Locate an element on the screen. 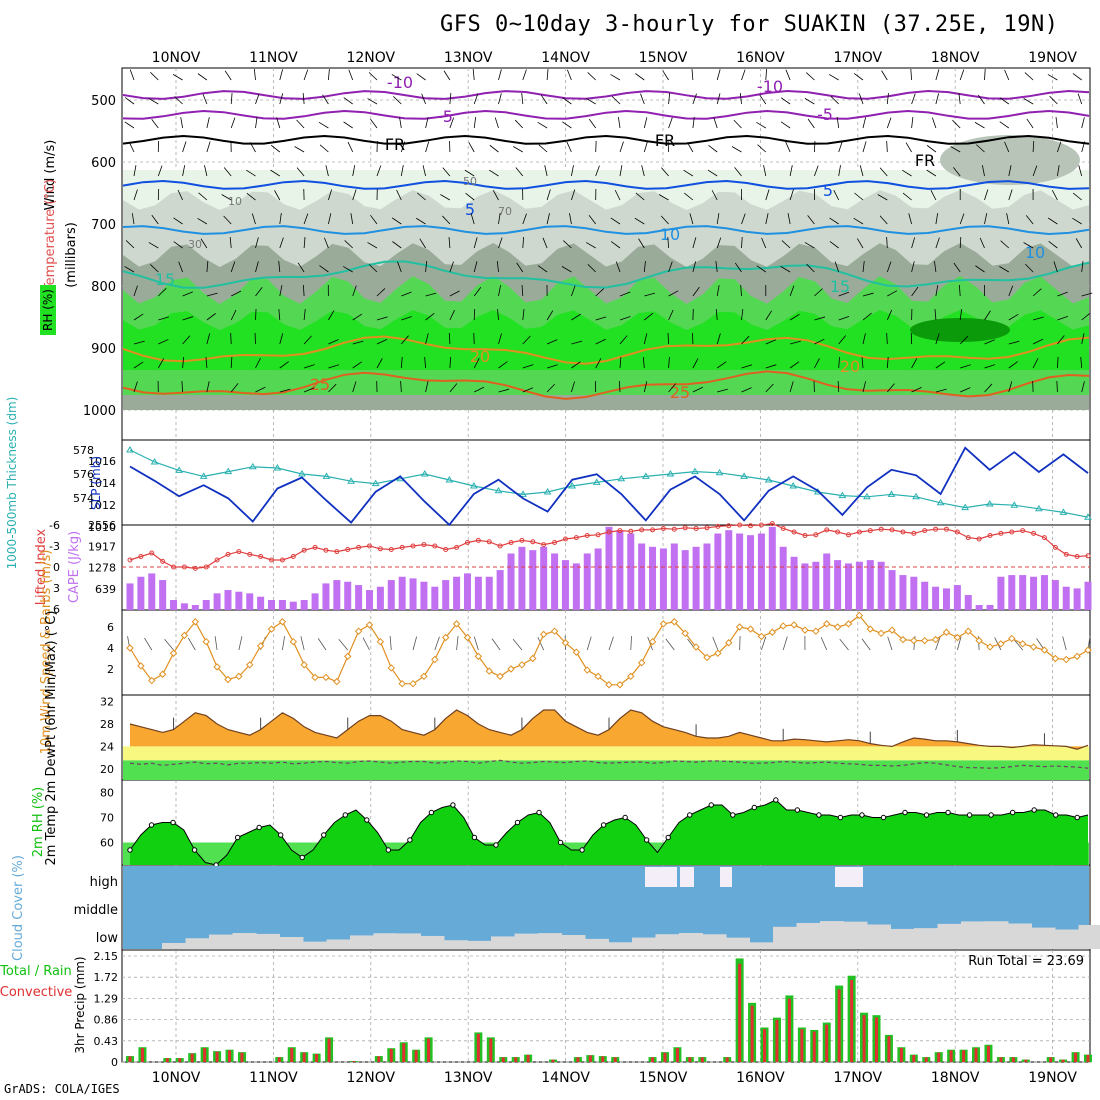  wind-tick-label: 2 is located at coordinates (110, 669).